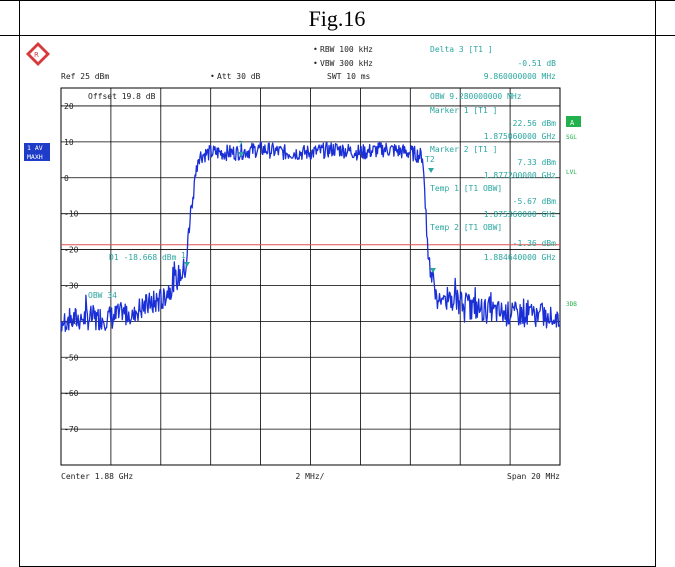 The width and height of the screenshot is (675, 567). What do you see at coordinates (212, 76) in the screenshot?
I see `att-marker: •` at bounding box center [212, 76].